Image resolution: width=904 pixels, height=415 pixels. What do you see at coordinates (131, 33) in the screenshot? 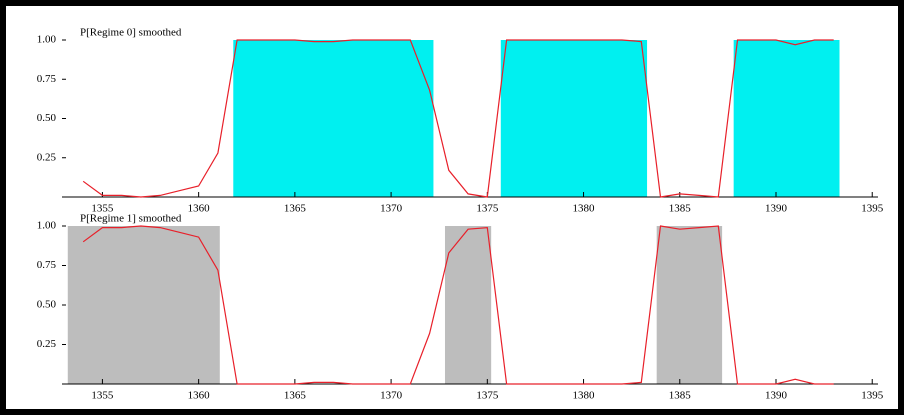
I see `chart-title: P[Regime 0] smoothed` at bounding box center [131, 33].